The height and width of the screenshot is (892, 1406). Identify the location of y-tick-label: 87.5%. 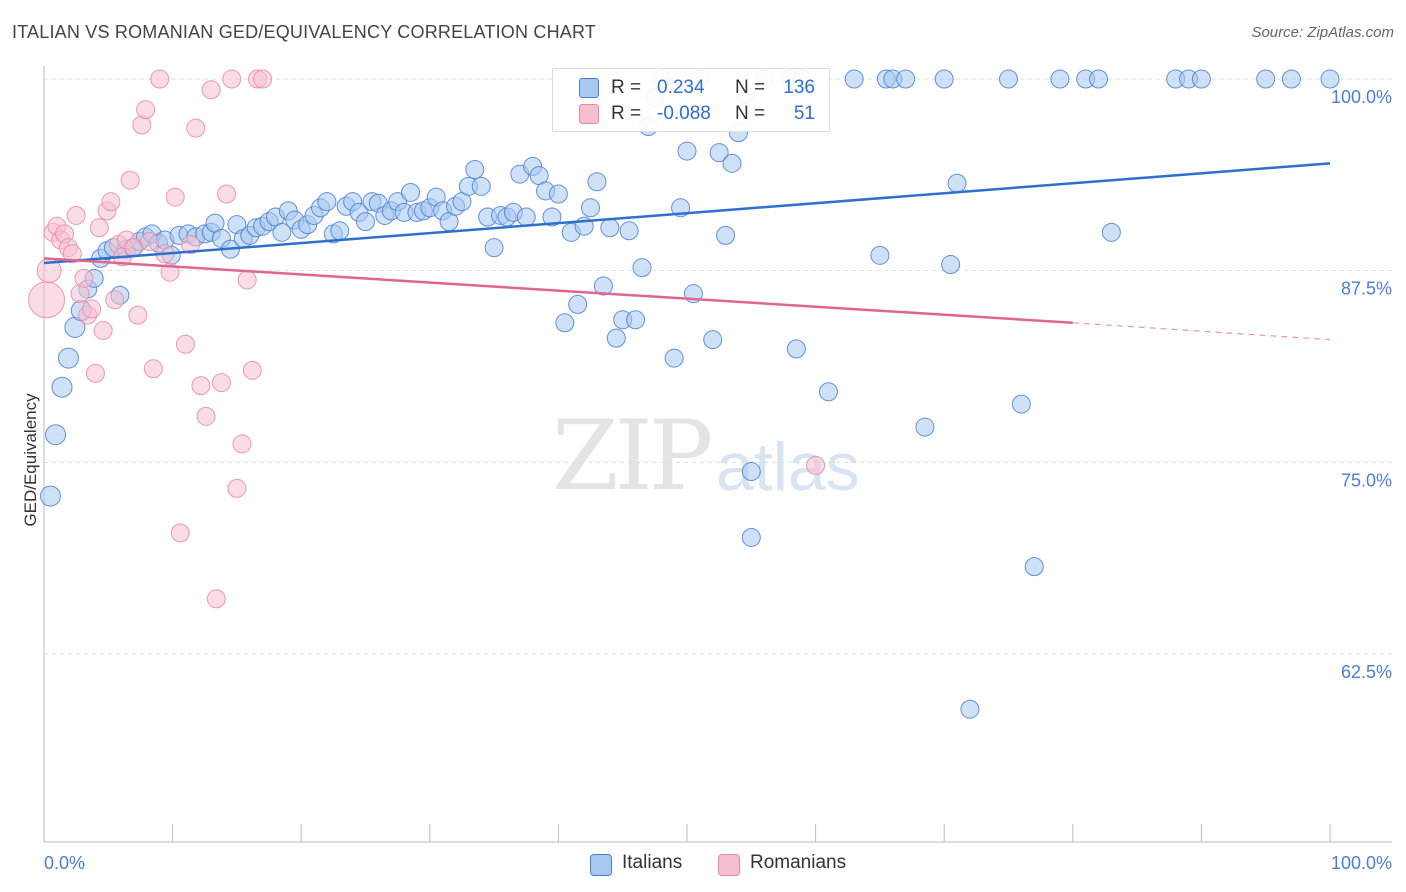
(1366, 289).